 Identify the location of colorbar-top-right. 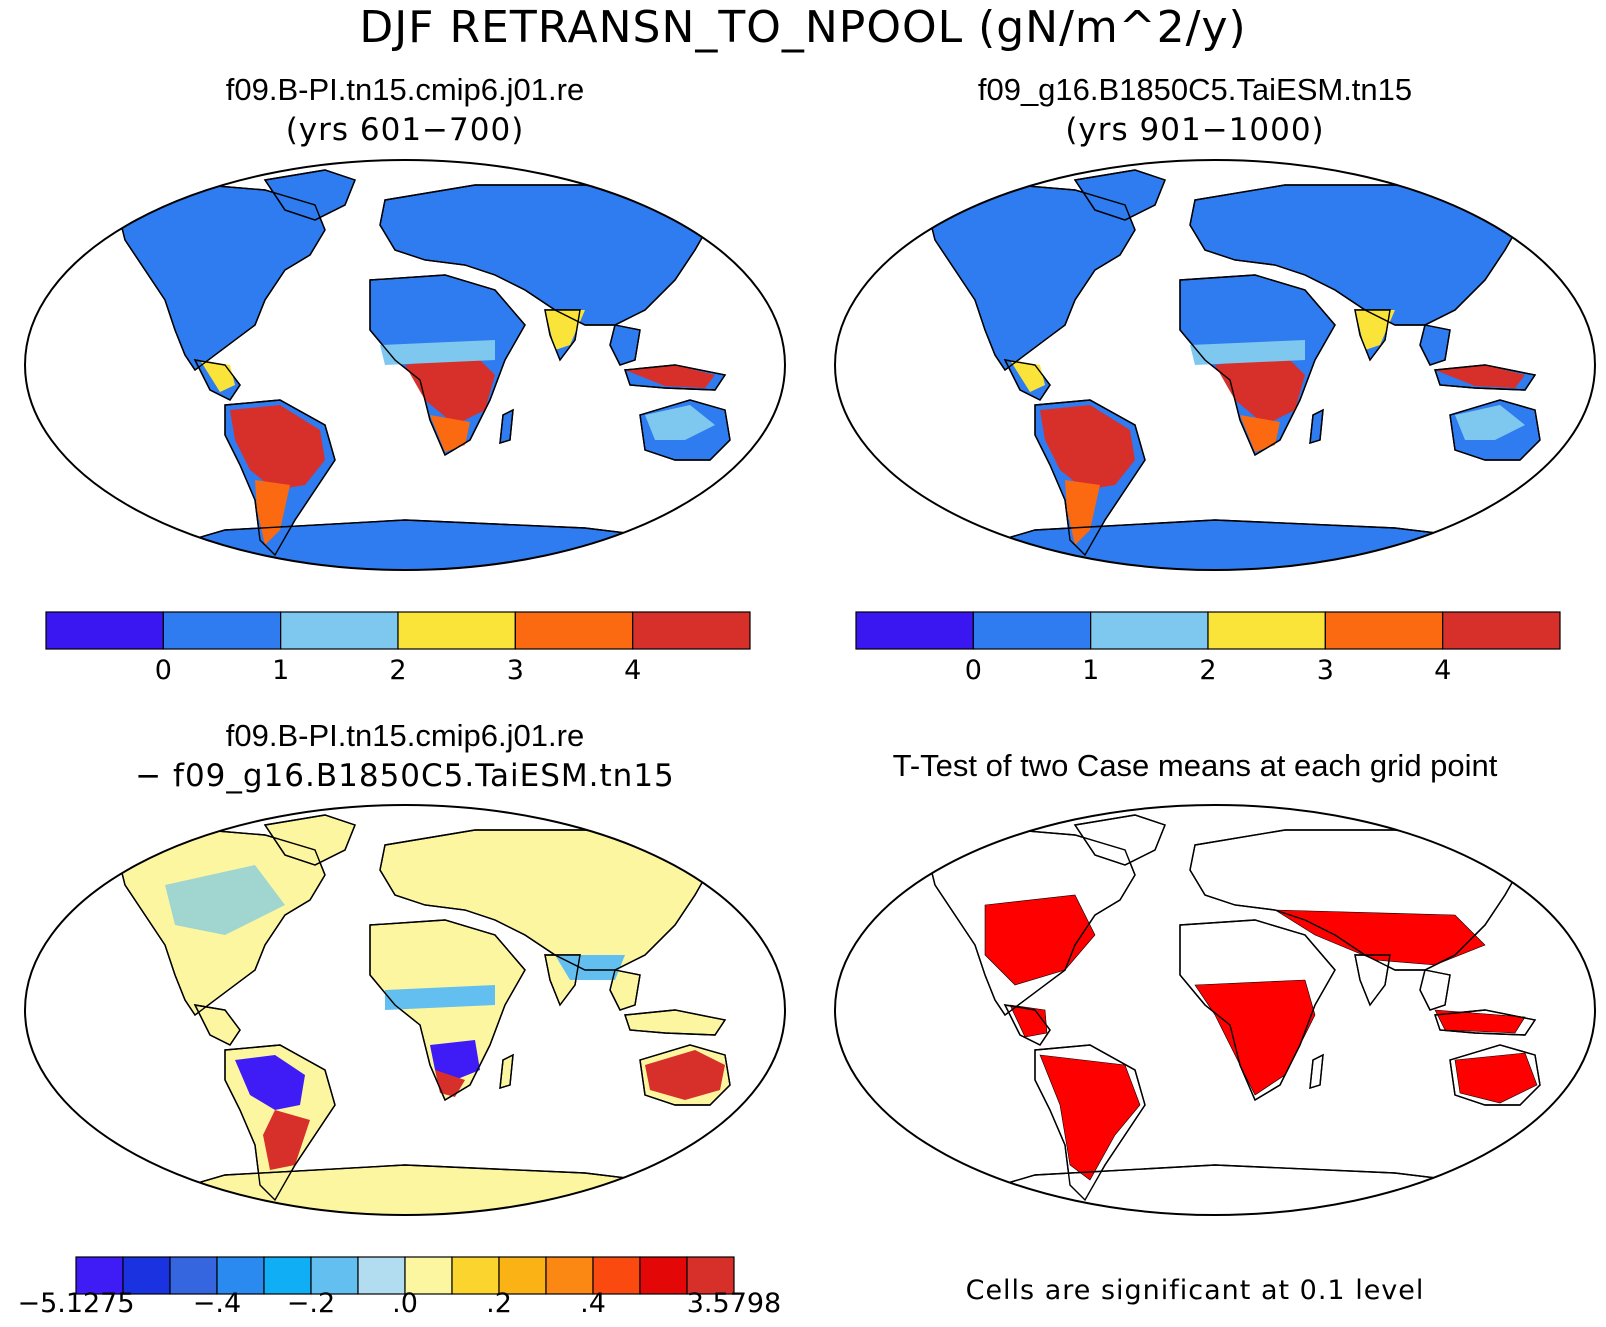
(1208, 630).